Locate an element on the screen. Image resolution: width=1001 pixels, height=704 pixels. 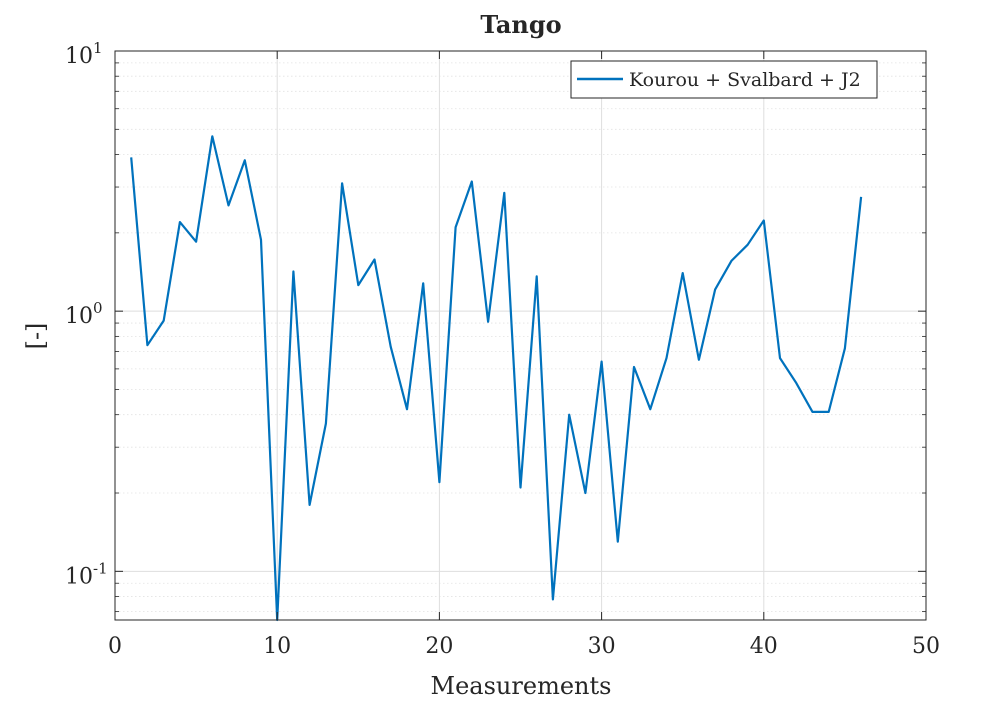
y-tick-label-exponent: 1 is located at coordinates (98, 48).